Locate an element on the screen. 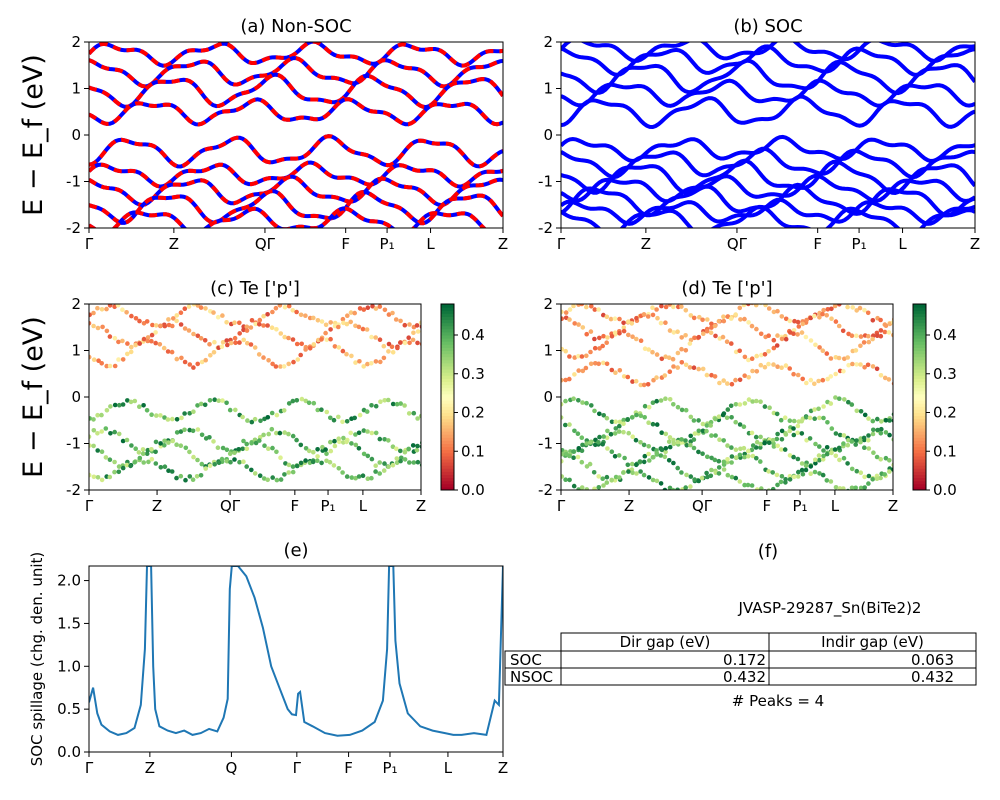 The image size is (1000, 800). y-tick-label: 1 is located at coordinates (76, 351).